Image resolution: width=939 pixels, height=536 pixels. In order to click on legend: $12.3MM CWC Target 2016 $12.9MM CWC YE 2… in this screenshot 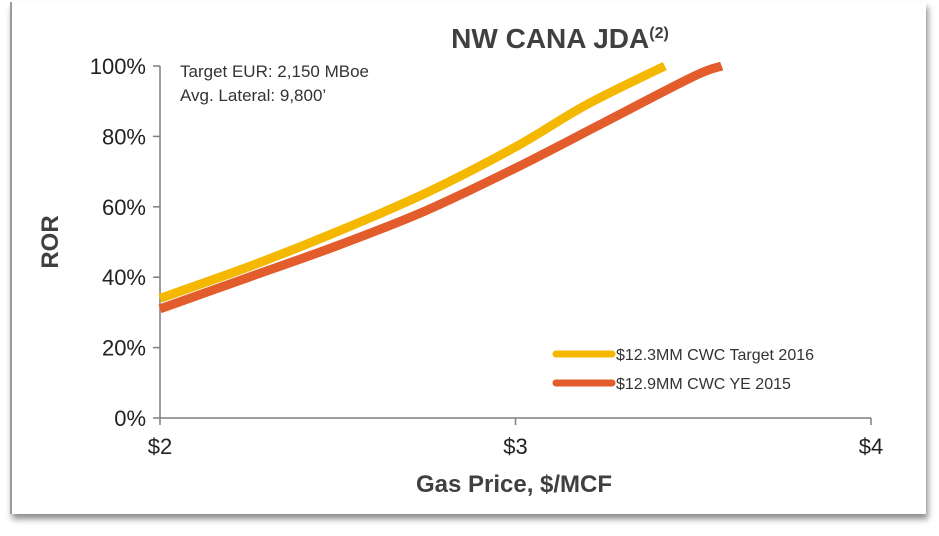, I will do `click(683, 370)`.